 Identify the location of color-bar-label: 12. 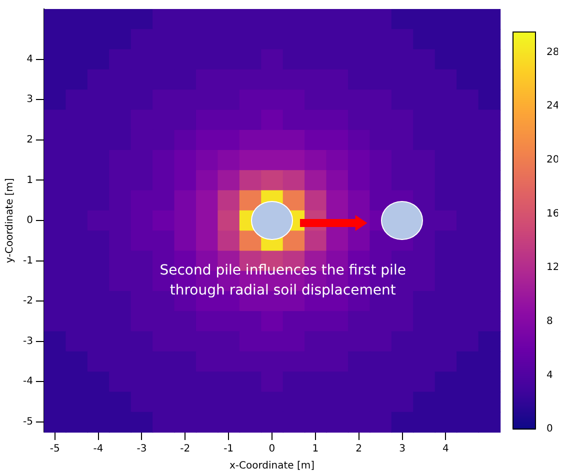
(553, 268).